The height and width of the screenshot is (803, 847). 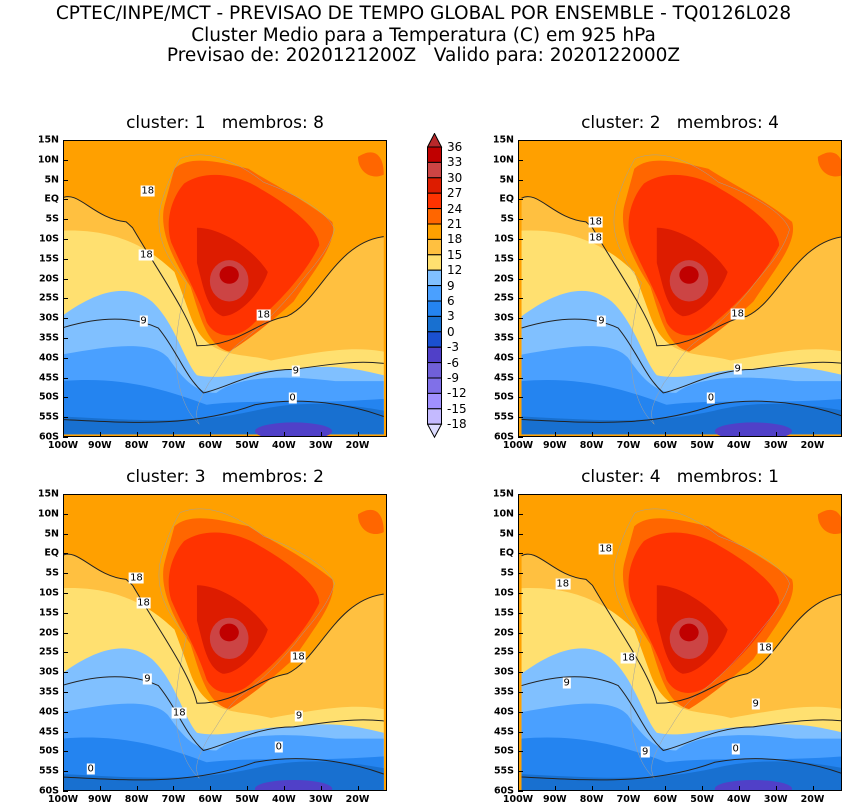 What do you see at coordinates (435, 140) in the screenshot?
I see `colorbar-max-triangle` at bounding box center [435, 140].